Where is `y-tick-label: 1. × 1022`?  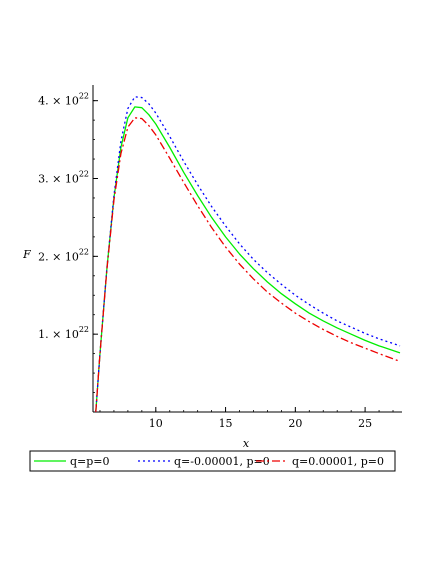
y-tick-label: 1. × 1022 is located at coordinates (63, 333).